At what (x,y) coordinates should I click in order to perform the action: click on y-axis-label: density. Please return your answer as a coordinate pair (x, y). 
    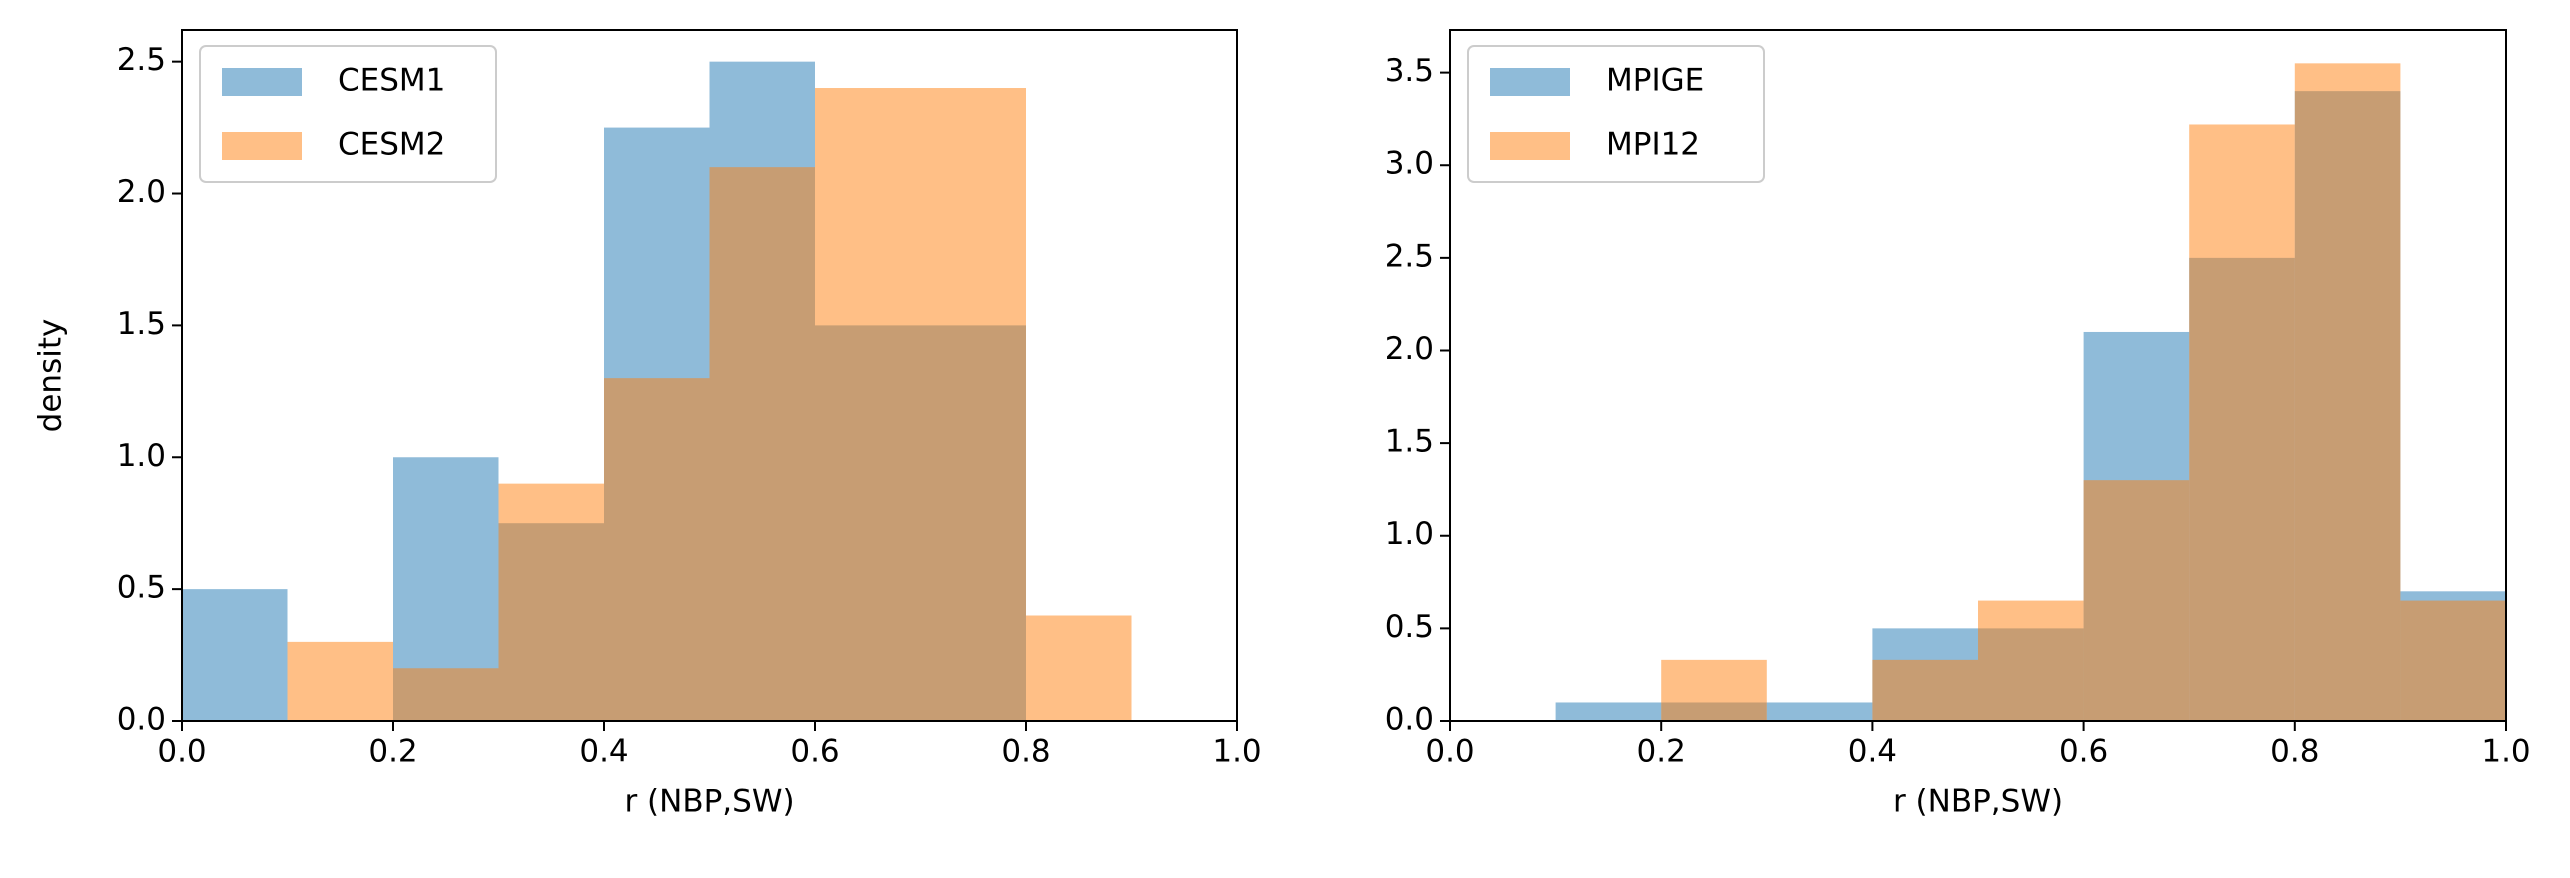
    Looking at the image, I should click on (51, 376).